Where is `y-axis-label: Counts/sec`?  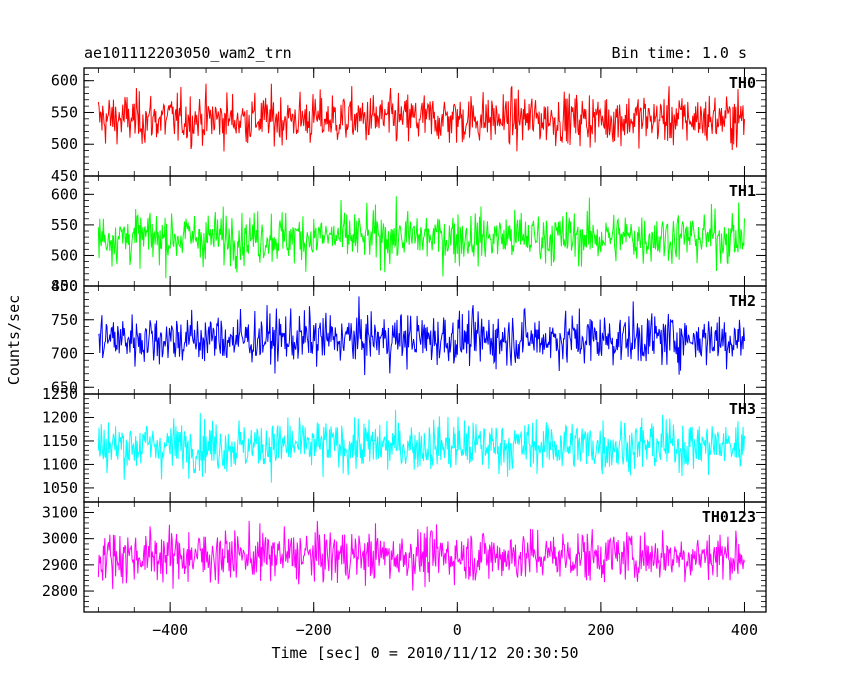
y-axis-label: Counts/sec is located at coordinates (14, 340).